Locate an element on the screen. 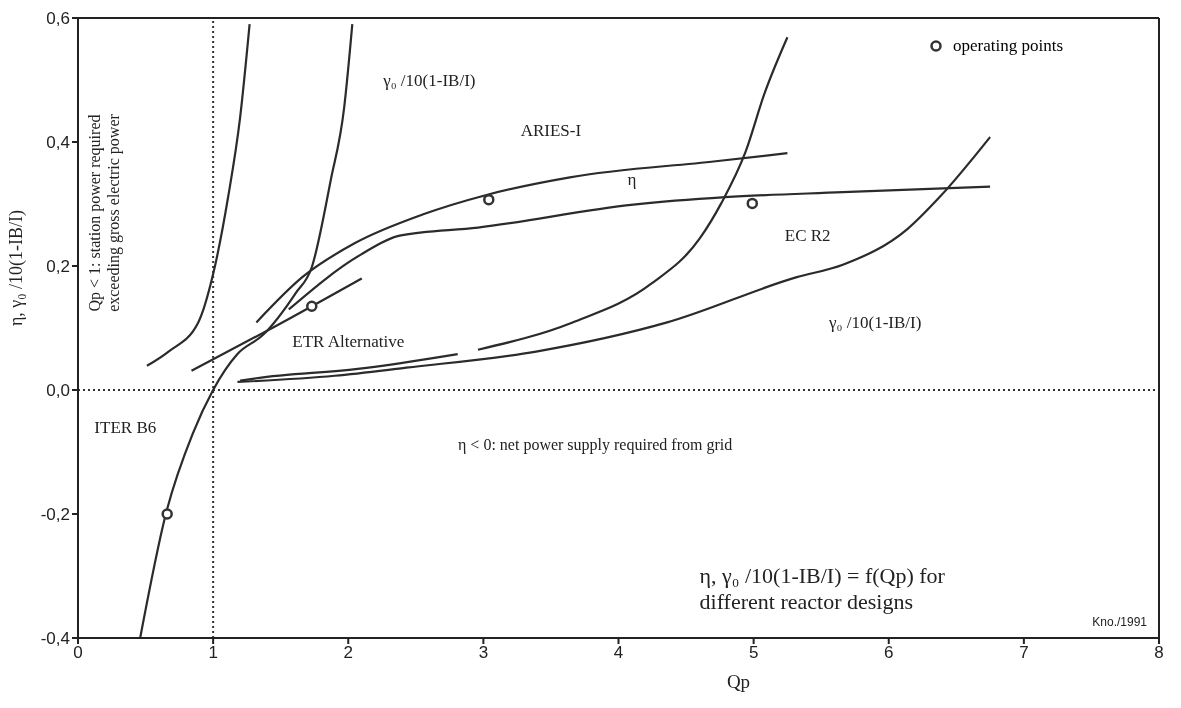 The image size is (1181, 708). annotation: Kno./1991 is located at coordinates (1120, 622).